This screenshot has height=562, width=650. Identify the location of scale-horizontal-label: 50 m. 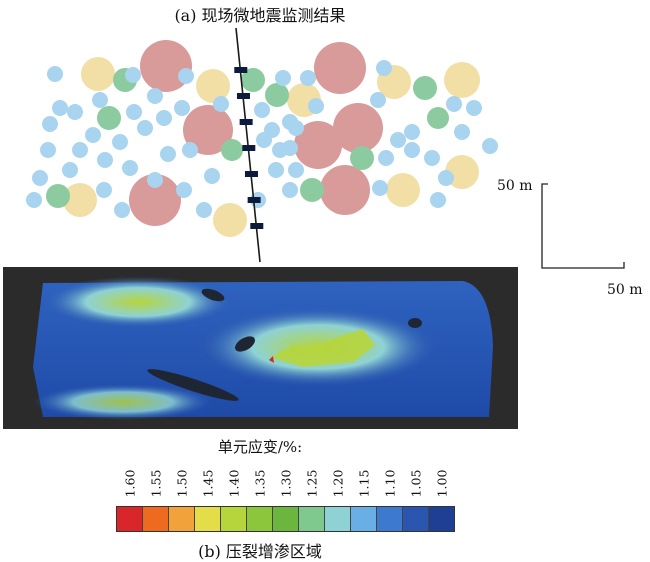
(625, 290).